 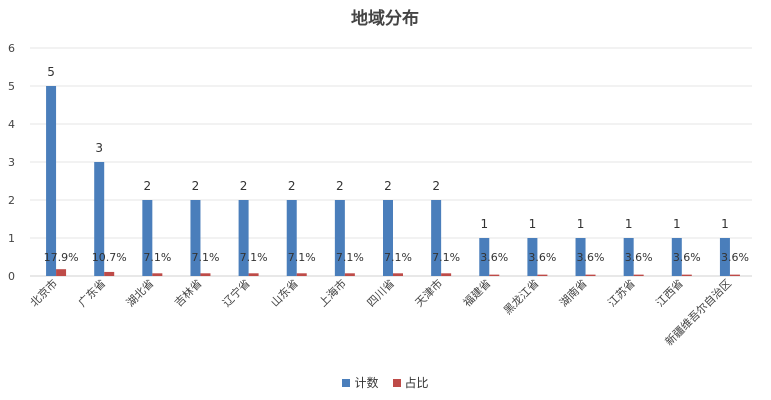 What do you see at coordinates (381, 293) in the screenshot?
I see `x-tick-label: 四川省` at bounding box center [381, 293].